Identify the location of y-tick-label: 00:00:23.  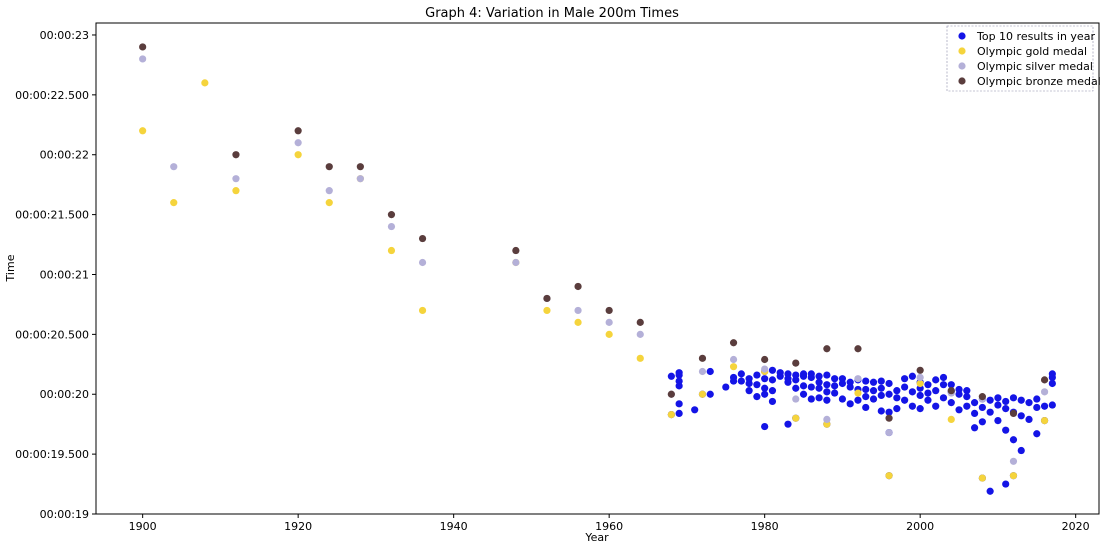
(64, 35).